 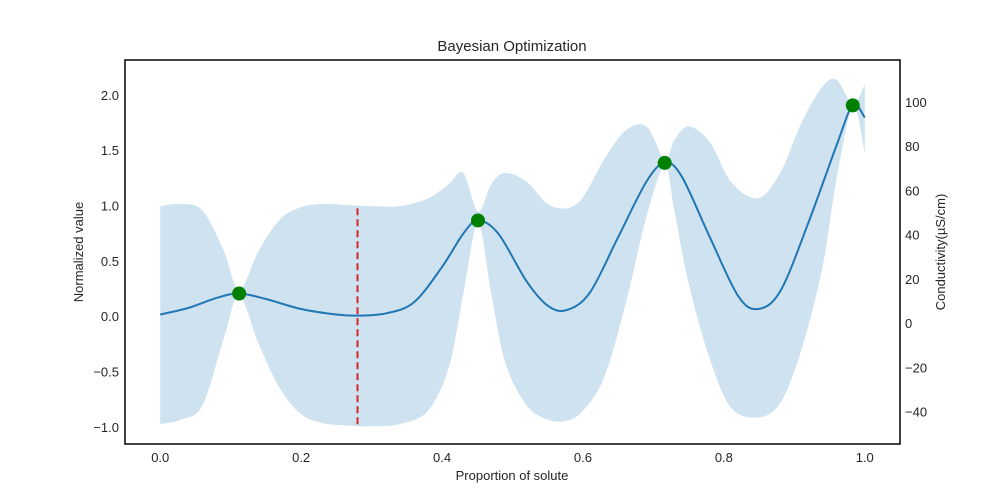 What do you see at coordinates (512, 475) in the screenshot?
I see `x-axis-title: Proportion of solute` at bounding box center [512, 475].